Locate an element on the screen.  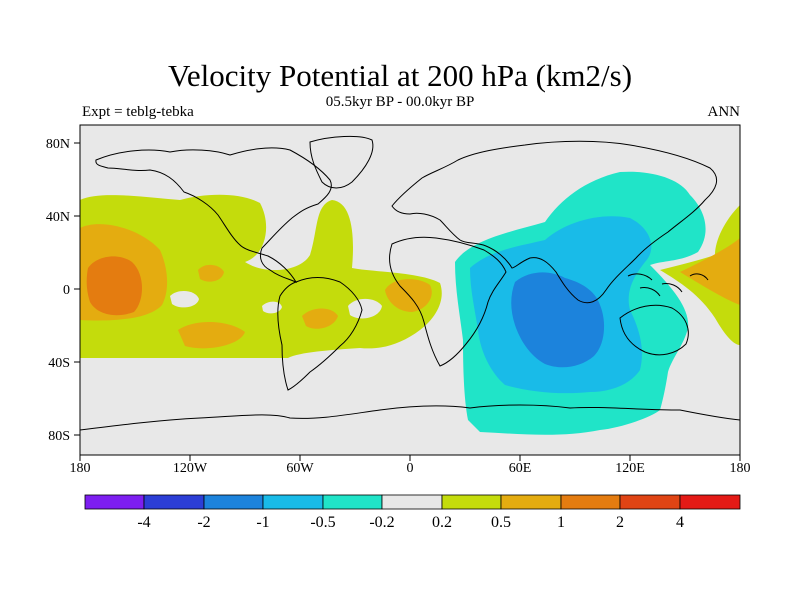
map-subtitle: 05.5kyr BP - 00.0kyr BP is located at coordinates (400, 102).